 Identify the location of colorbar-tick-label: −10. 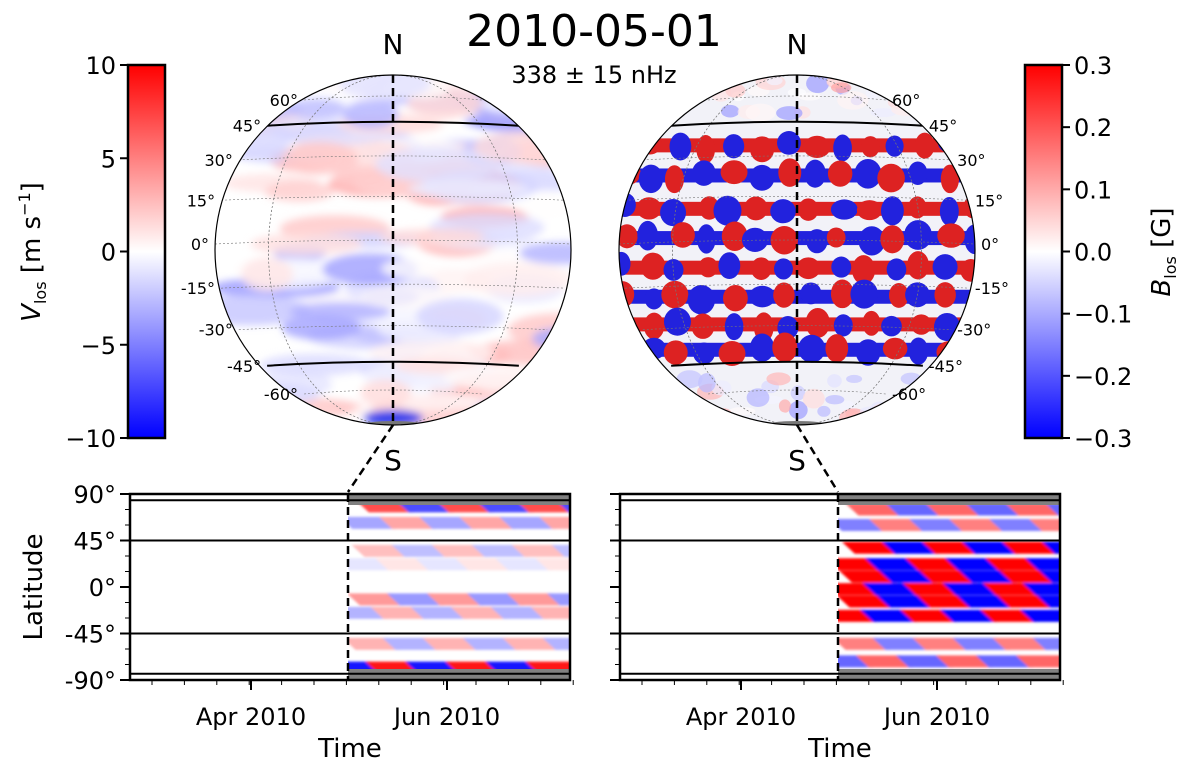
(90, 439).